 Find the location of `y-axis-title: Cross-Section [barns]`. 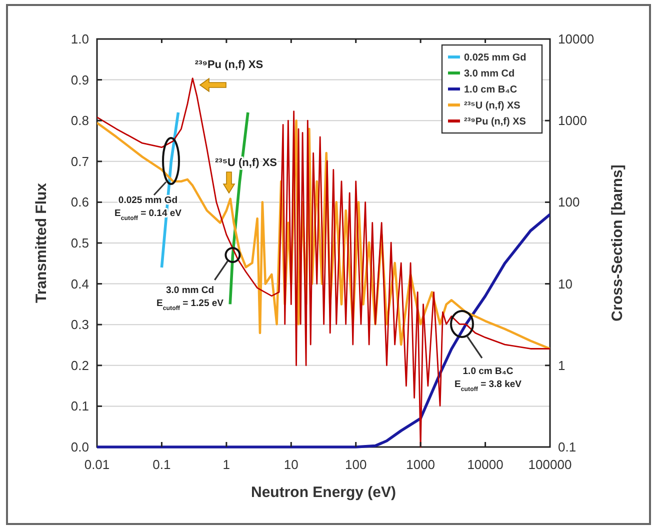

y-axis-title: Cross-Section [barns] is located at coordinates (617, 243).